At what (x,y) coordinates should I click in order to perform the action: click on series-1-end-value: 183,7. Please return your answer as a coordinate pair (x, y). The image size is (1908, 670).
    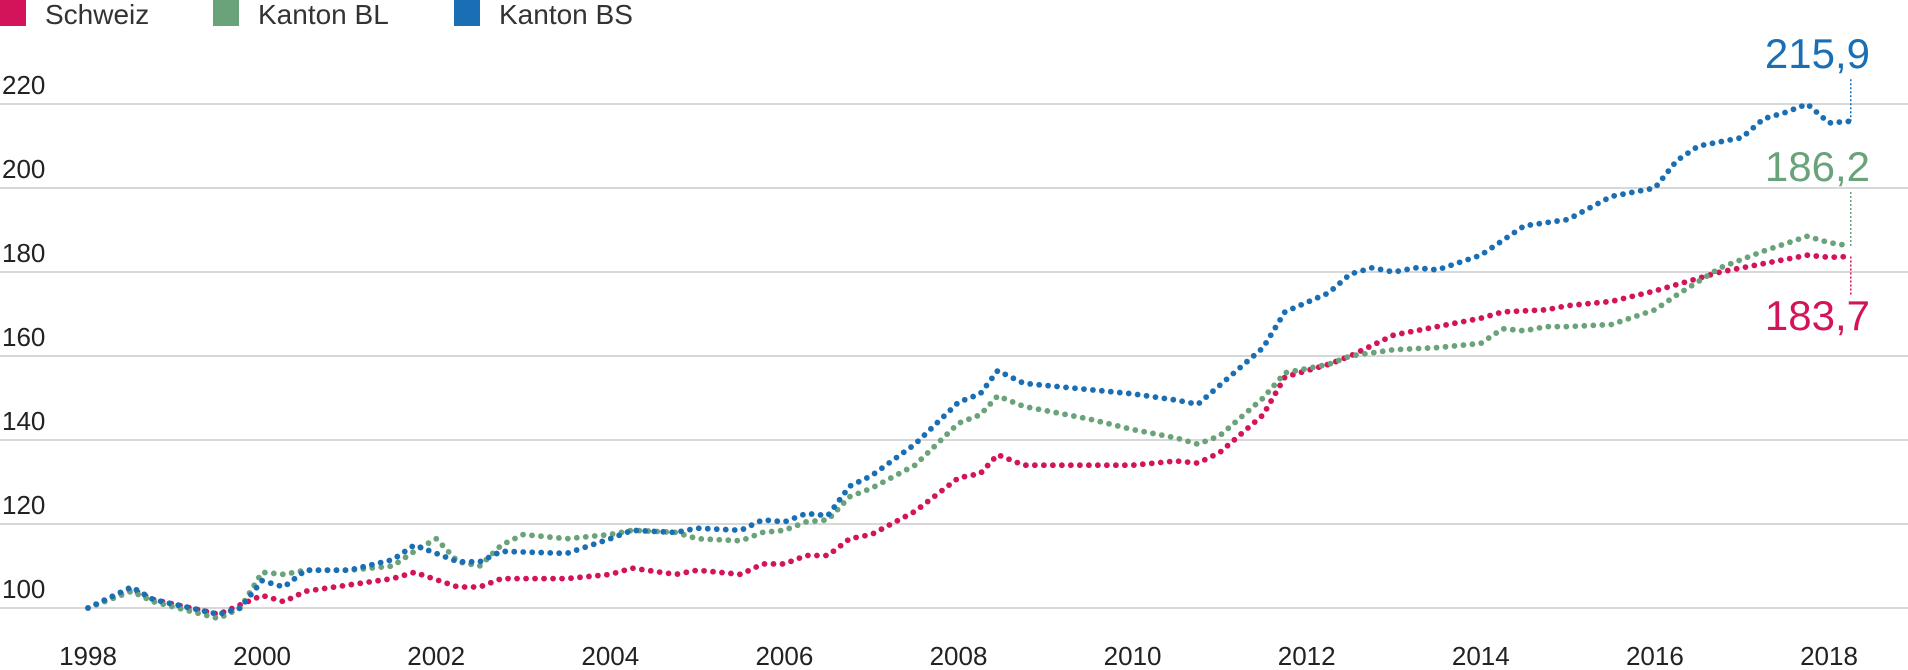
    Looking at the image, I should click on (1817, 315).